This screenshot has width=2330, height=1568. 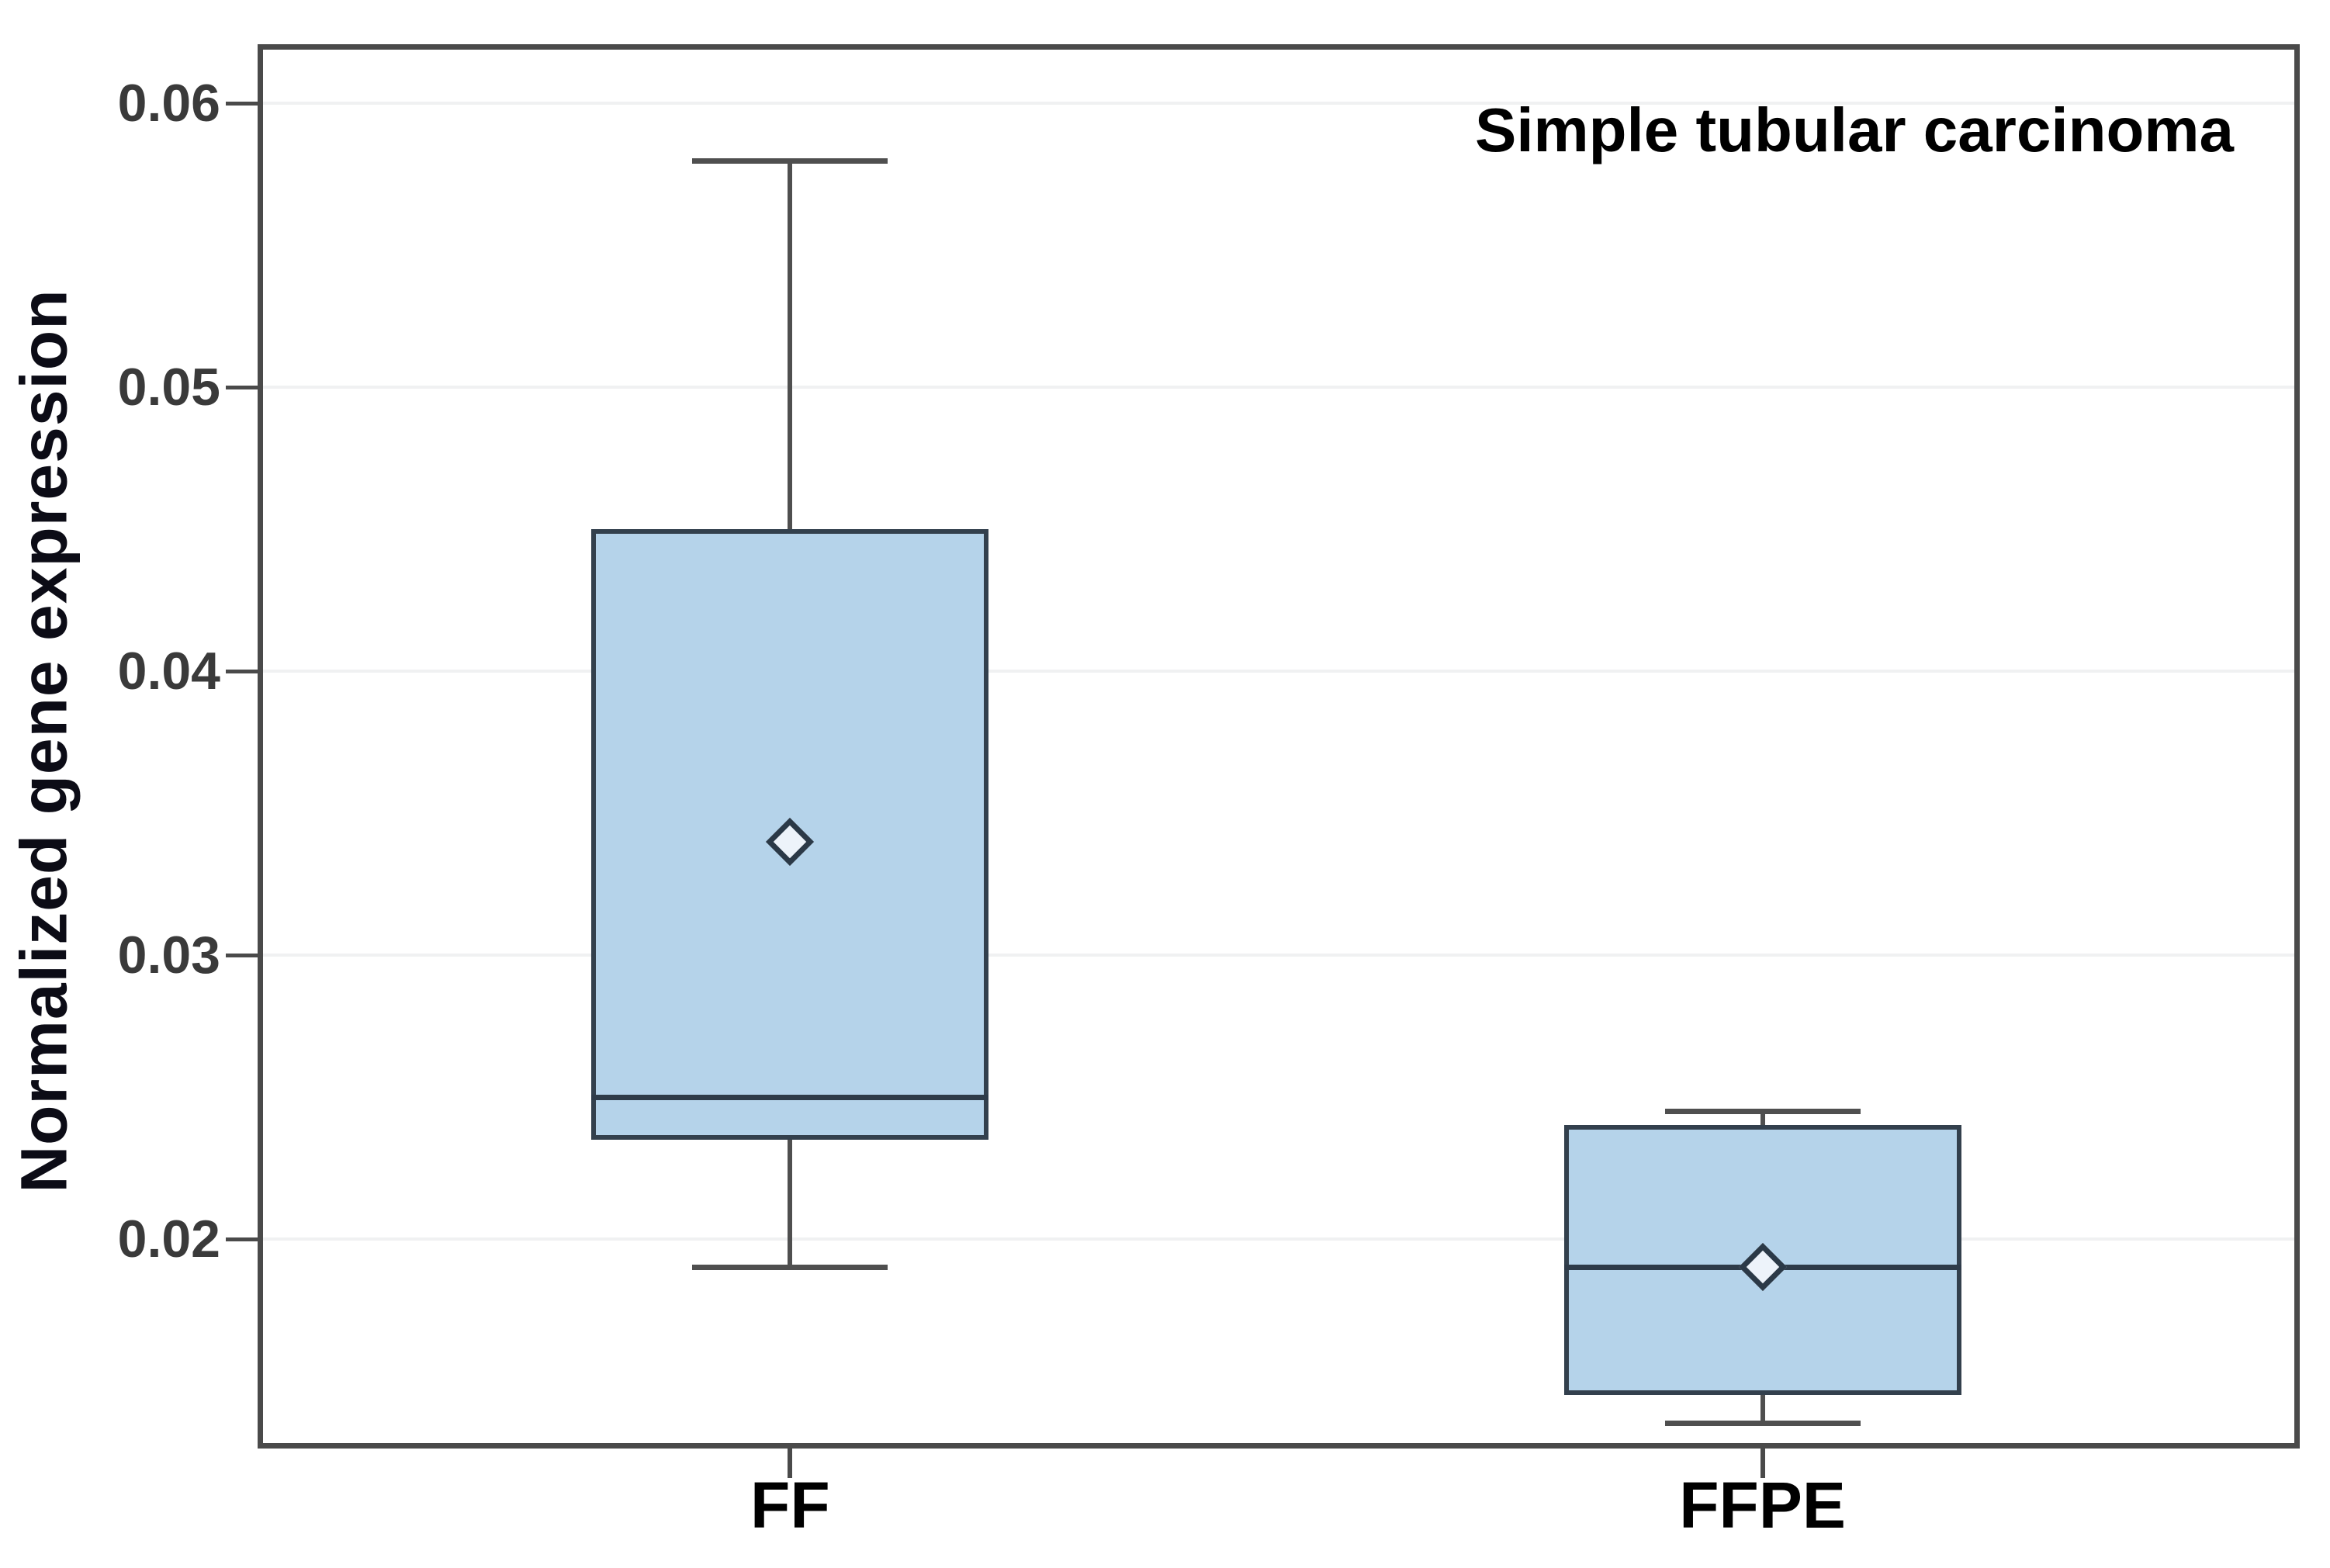 What do you see at coordinates (168, 672) in the screenshot?
I see `y-tick-label: 0.04` at bounding box center [168, 672].